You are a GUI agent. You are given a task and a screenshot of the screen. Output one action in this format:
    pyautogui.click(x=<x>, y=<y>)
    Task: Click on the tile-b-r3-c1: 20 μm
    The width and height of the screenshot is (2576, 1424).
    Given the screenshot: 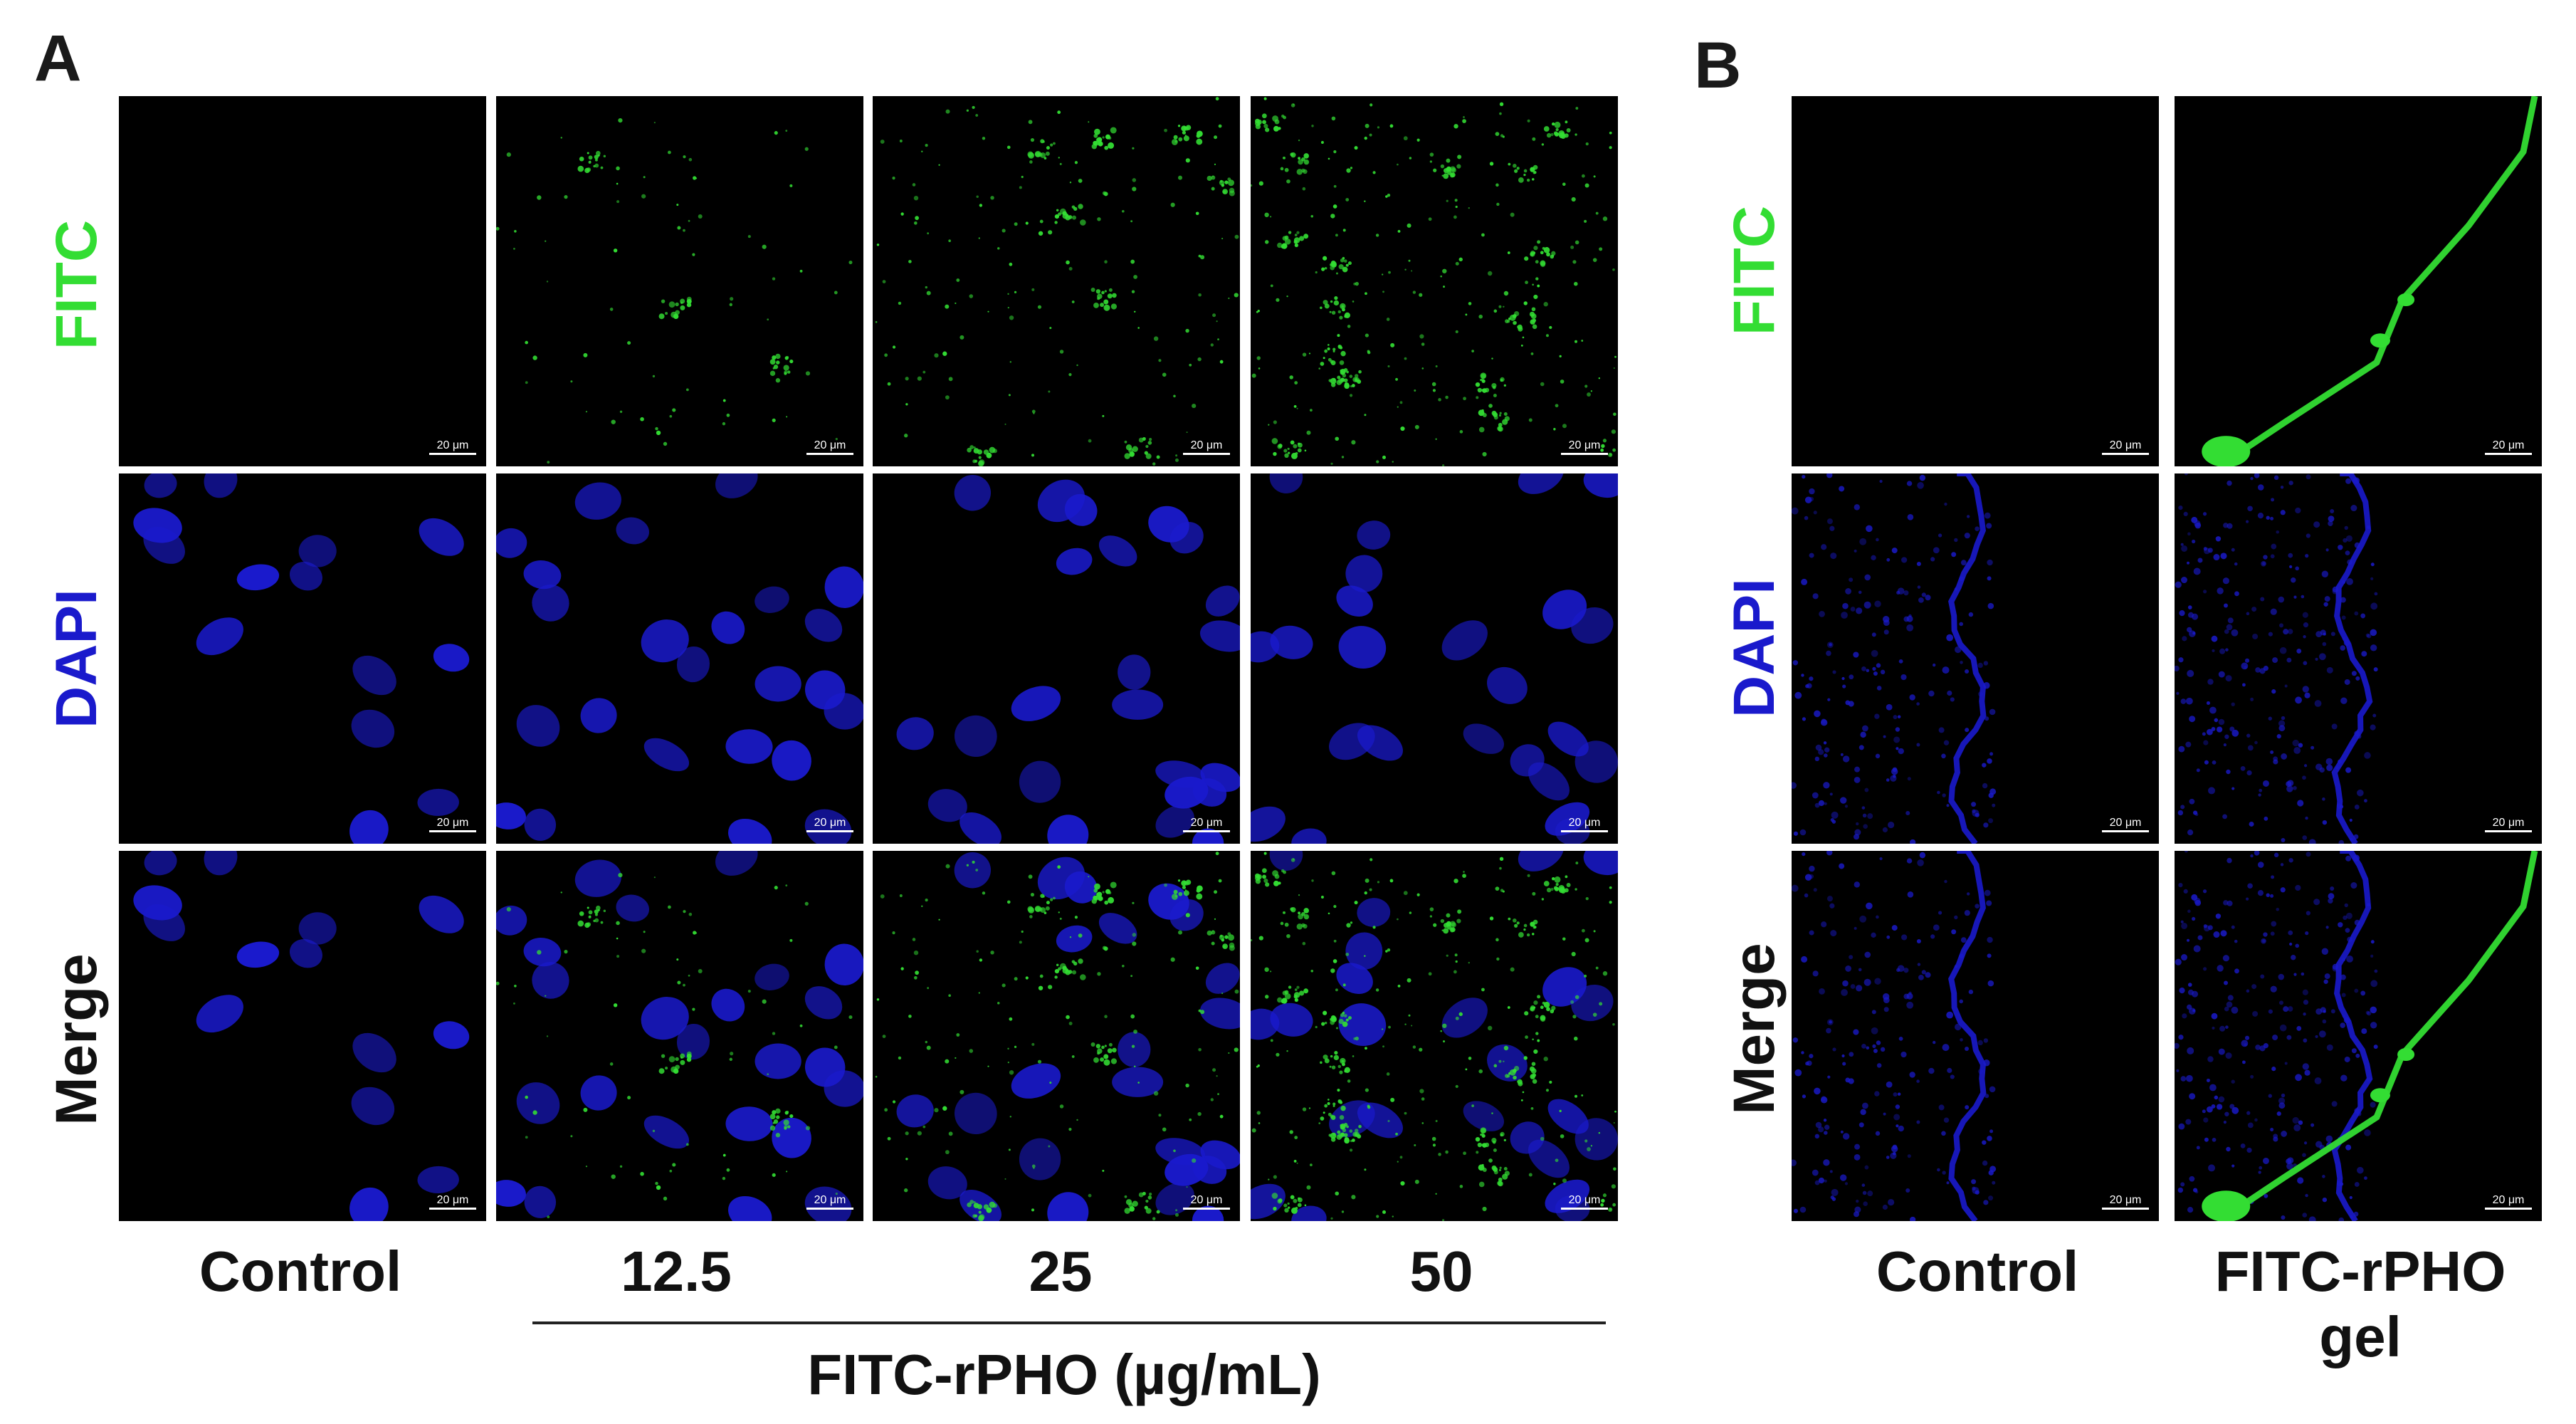 What is the action you would take?
    pyautogui.click(x=1975, y=1036)
    